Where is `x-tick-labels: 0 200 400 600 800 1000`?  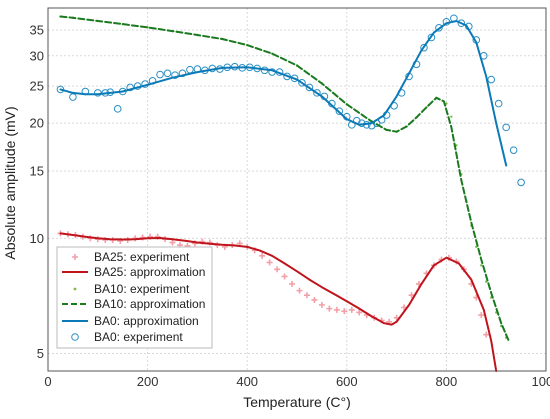 x-tick-labels: 0 200 400 600 800 1000 is located at coordinates (297, 381).